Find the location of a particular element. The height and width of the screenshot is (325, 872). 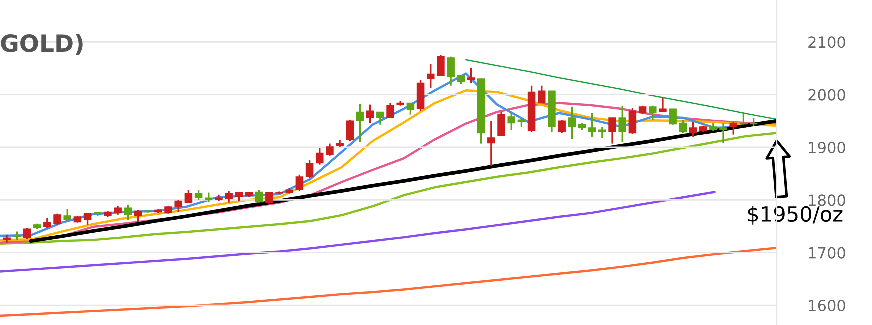

y-tick-label: 1900 is located at coordinates (827, 148).